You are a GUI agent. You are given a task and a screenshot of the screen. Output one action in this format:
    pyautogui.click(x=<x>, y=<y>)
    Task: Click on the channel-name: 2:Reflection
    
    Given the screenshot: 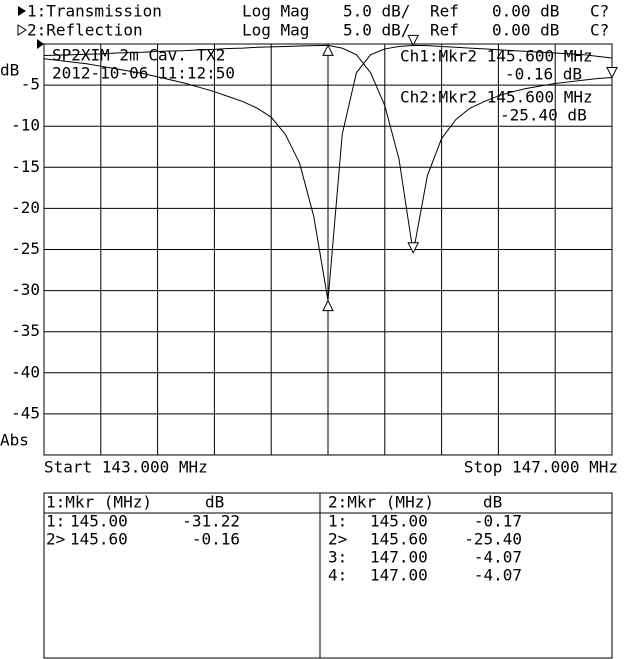 What is the action you would take?
    pyautogui.click(x=85, y=30)
    